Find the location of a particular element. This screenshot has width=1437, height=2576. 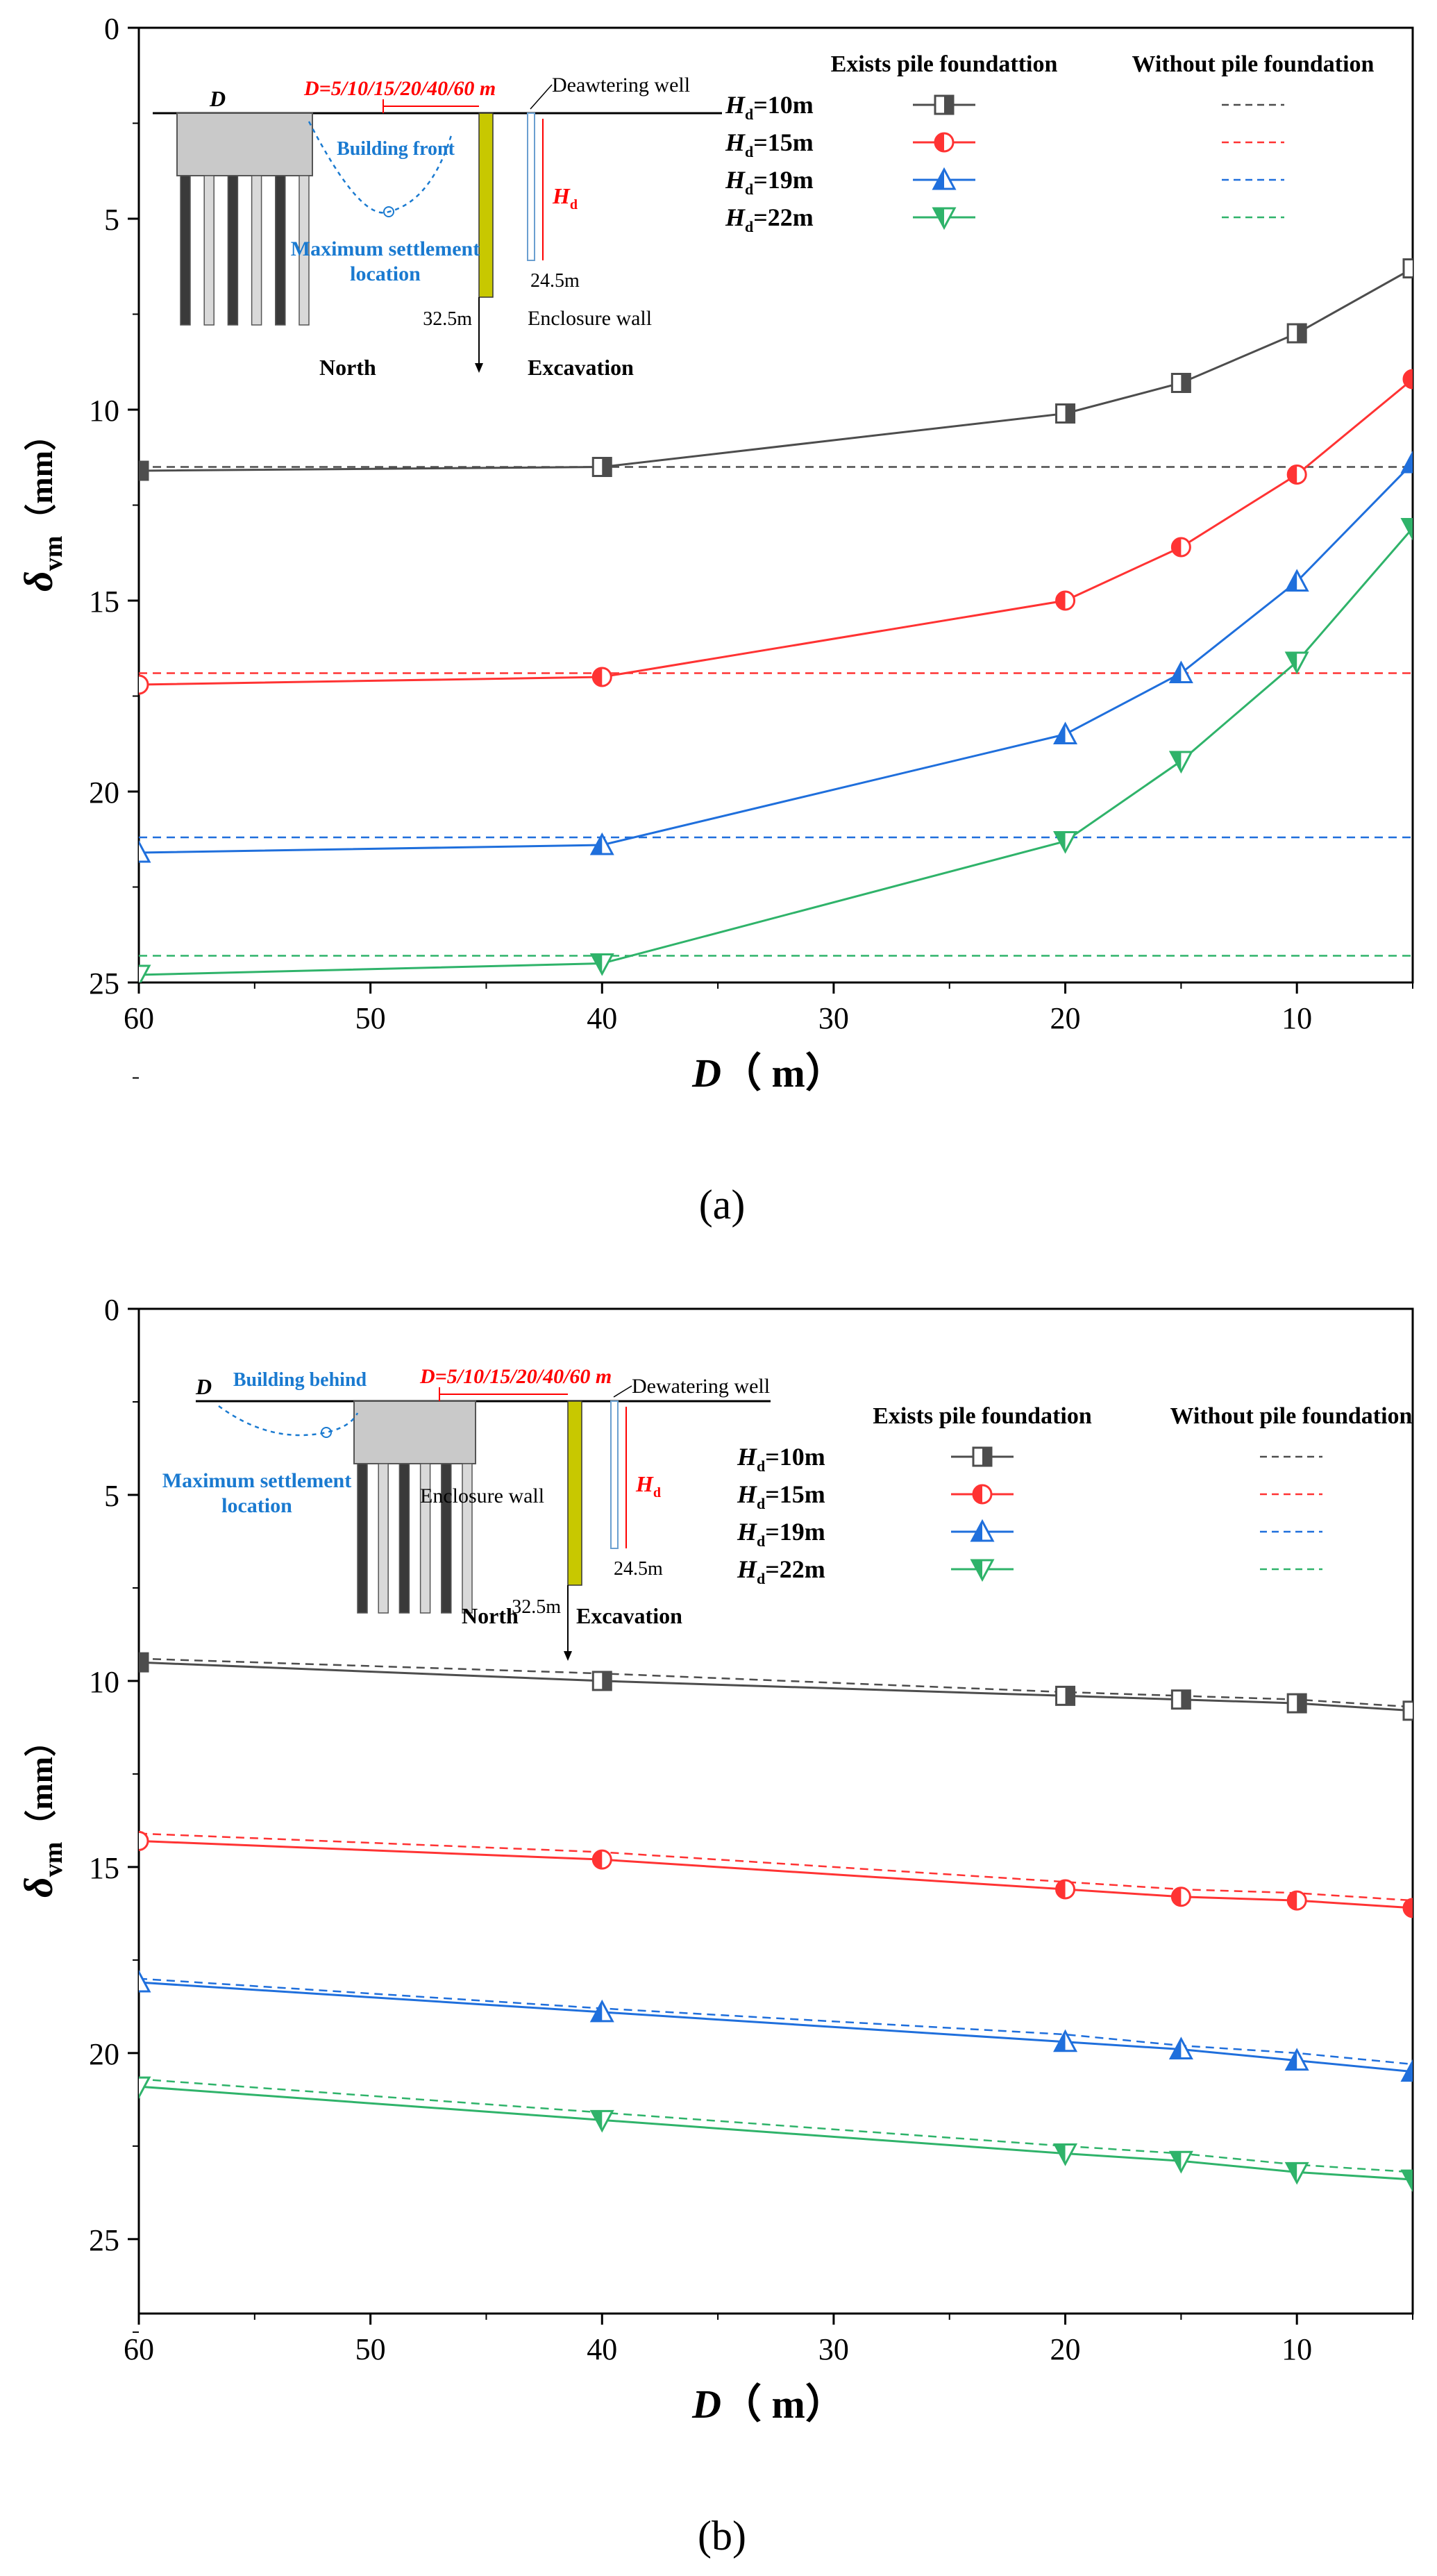

well-label: Dewatering well is located at coordinates (701, 1386).